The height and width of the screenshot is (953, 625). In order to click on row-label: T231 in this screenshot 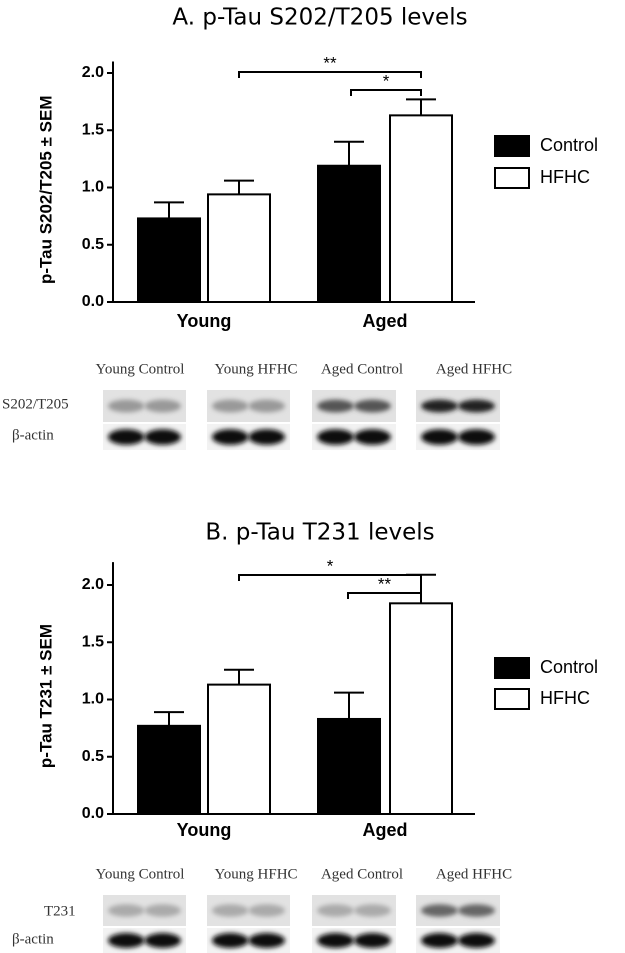, I will do `click(60, 911)`.